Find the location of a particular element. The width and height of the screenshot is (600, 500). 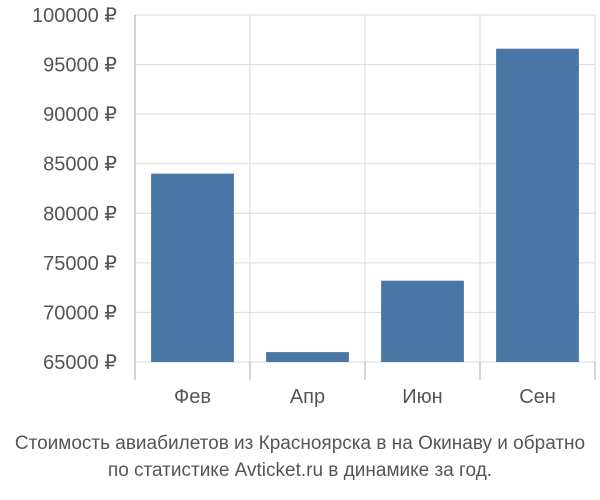

y-tick-label: 100000 ₽ is located at coordinates (74, 16).